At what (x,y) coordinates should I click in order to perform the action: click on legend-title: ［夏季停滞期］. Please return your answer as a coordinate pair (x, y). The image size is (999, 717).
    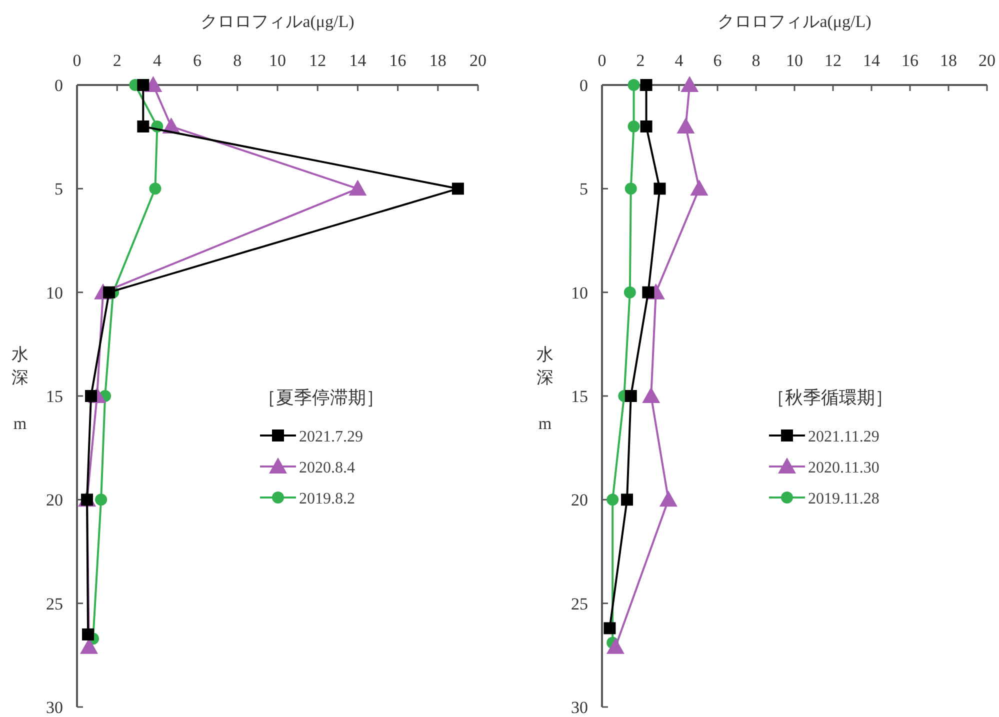
    Looking at the image, I should click on (321, 398).